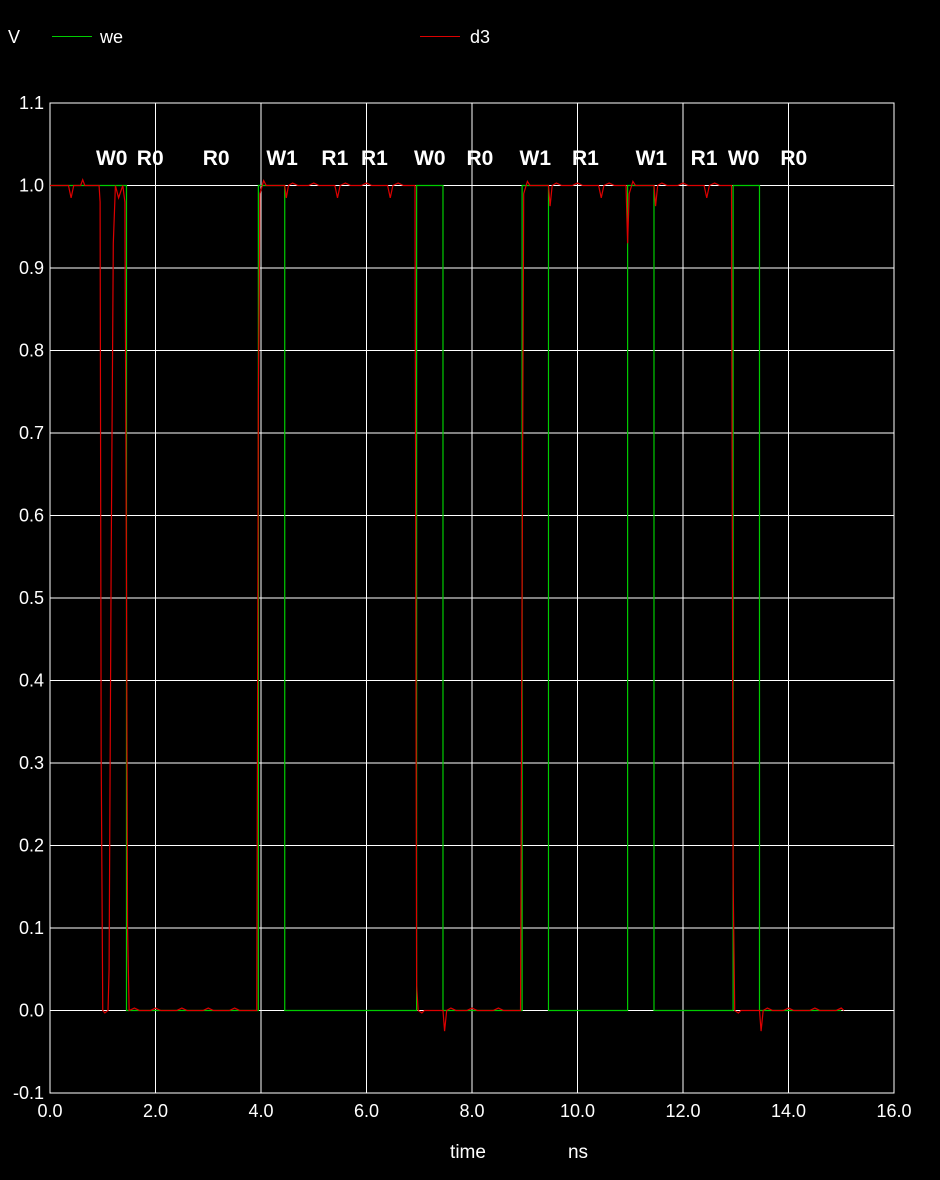 The image size is (940, 1180). Describe the element at coordinates (578, 1152) in the screenshot. I see `x-axis-unit: ns` at that location.